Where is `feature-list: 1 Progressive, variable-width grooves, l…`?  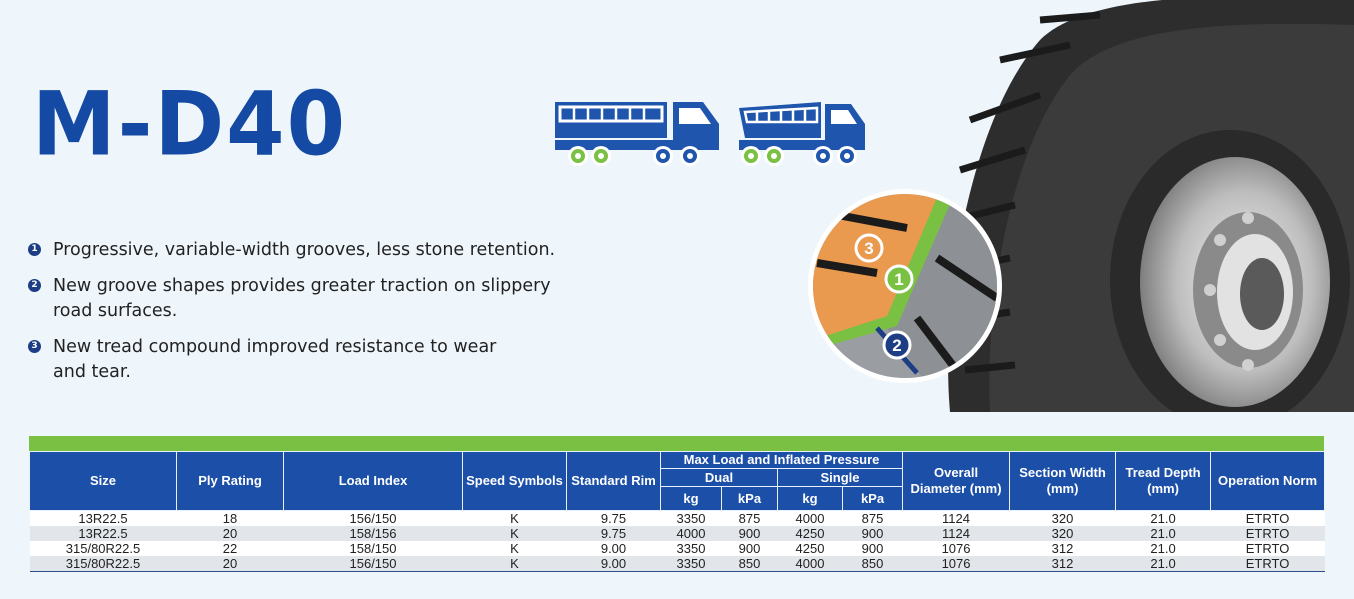 feature-list: 1 Progressive, variable-width grooves, l… is located at coordinates (318, 311).